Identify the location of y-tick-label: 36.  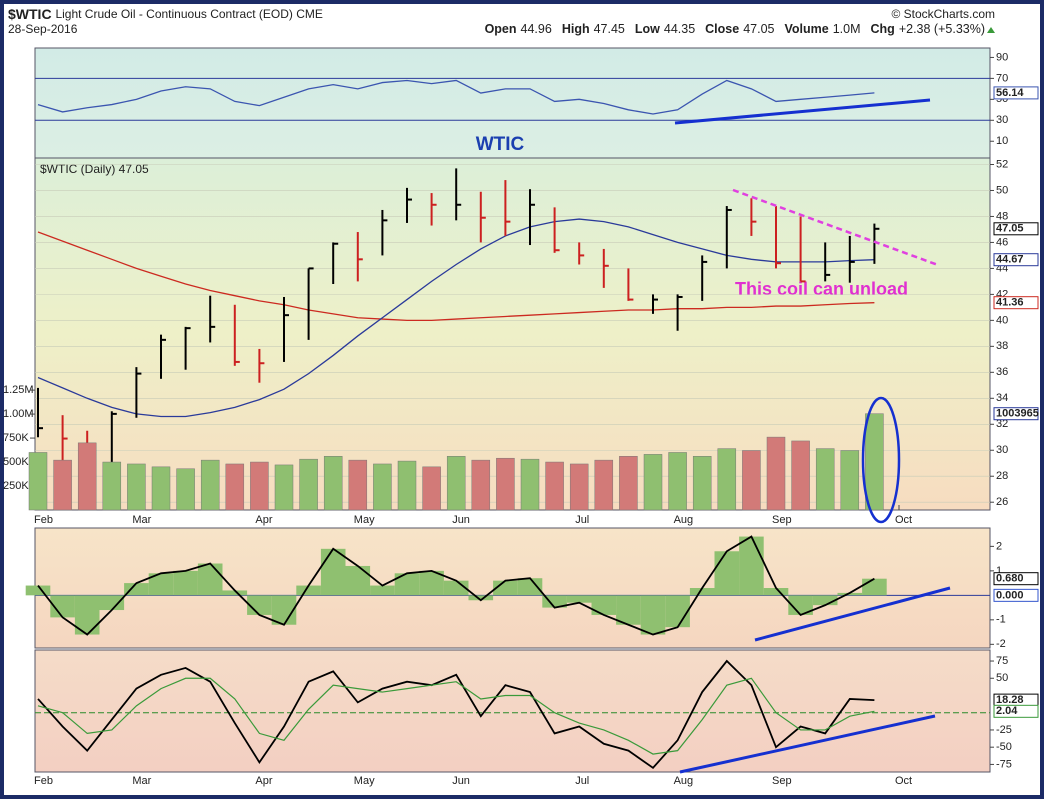
(1002, 372).